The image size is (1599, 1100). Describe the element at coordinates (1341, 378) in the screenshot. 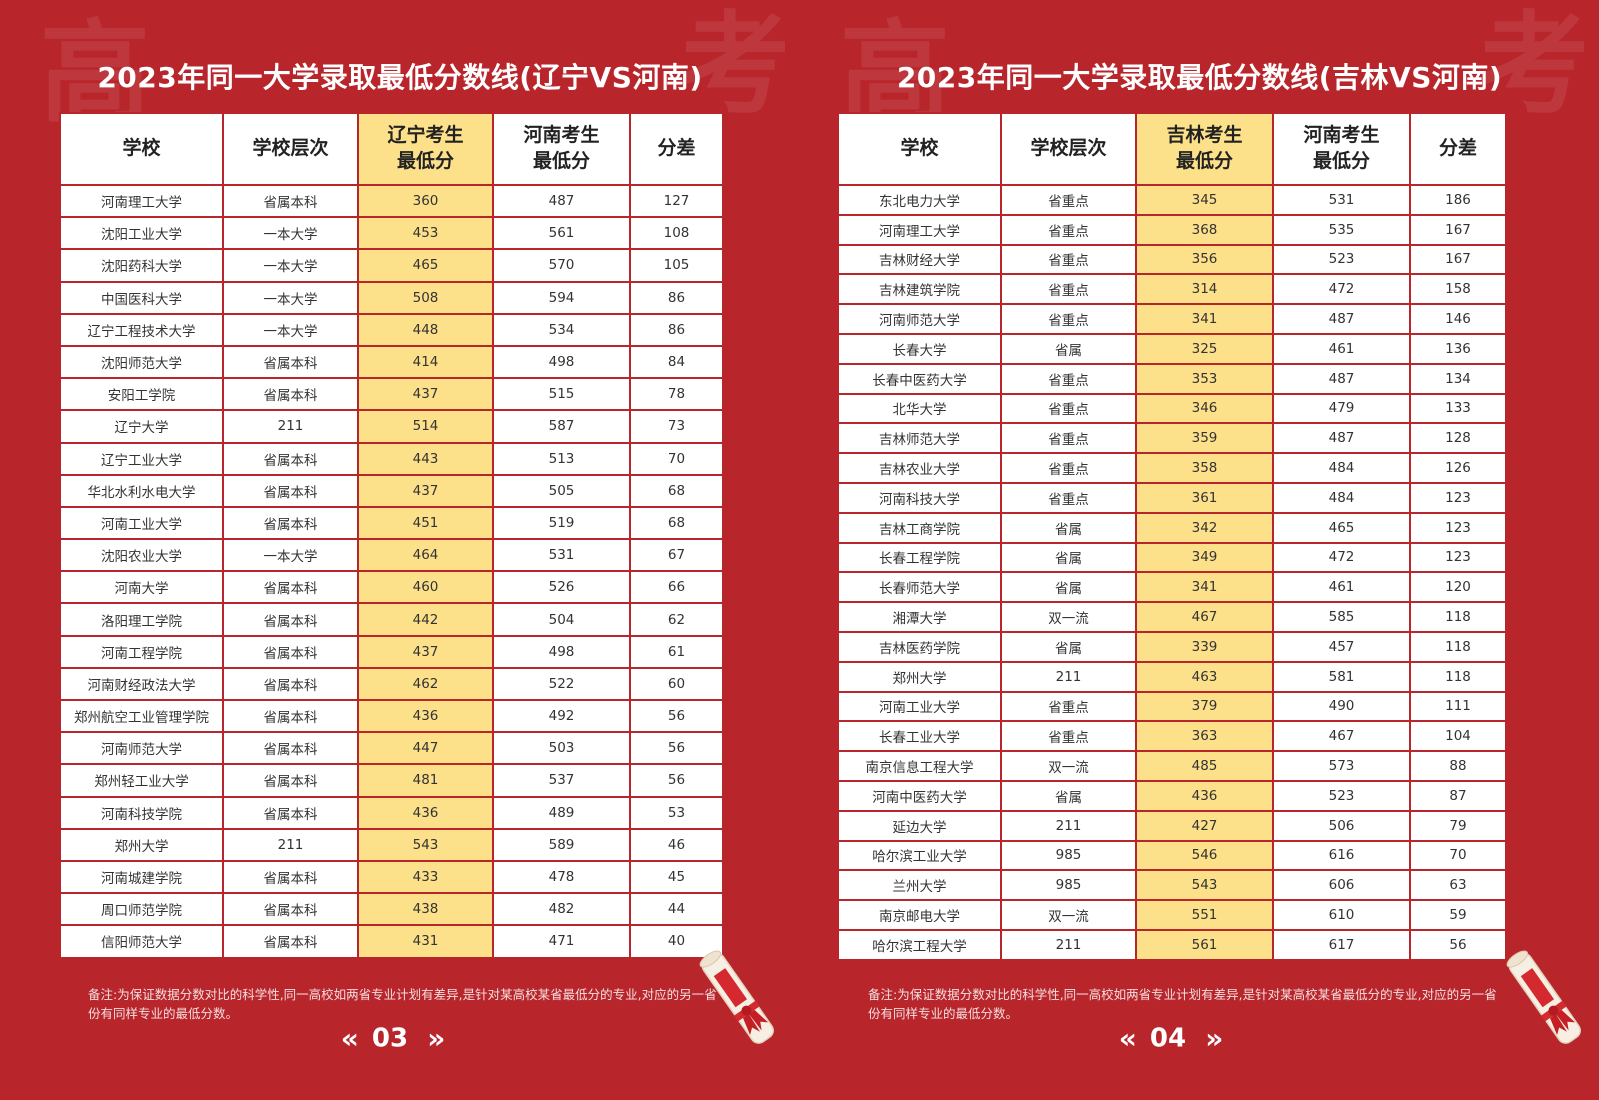

I see `cell-henan-score: 487` at that location.